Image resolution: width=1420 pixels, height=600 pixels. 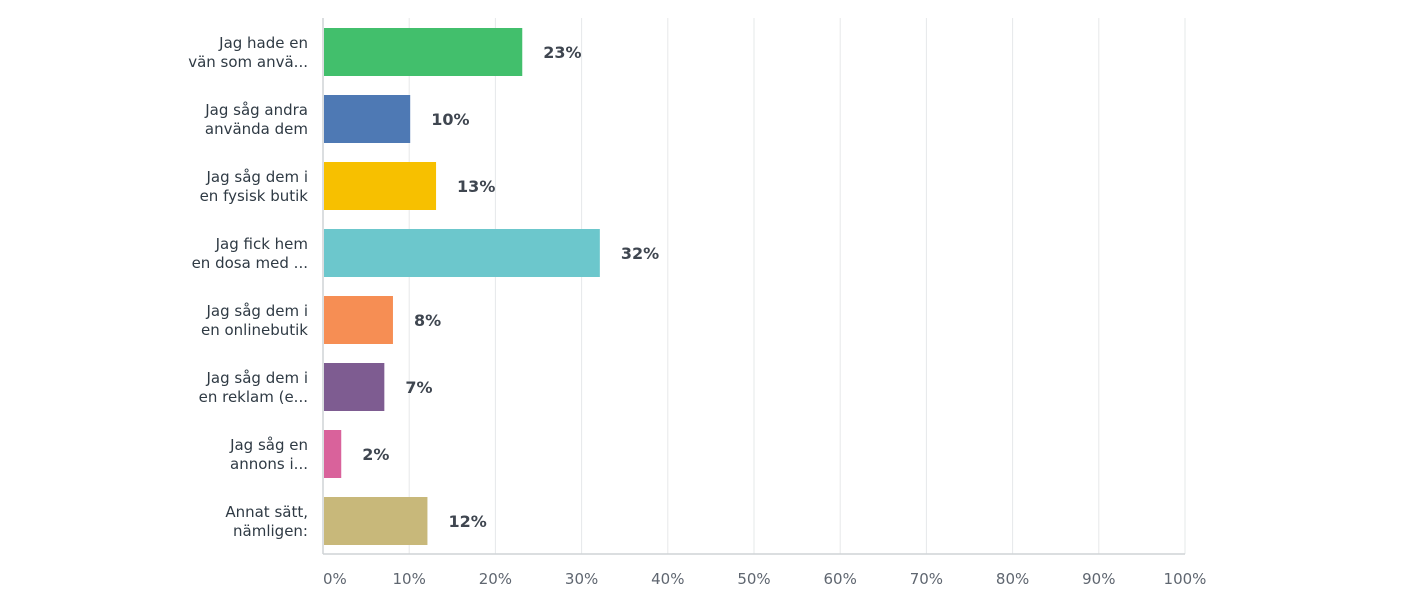 I want to click on x-tick-label: 10%, so click(x=409, y=579).